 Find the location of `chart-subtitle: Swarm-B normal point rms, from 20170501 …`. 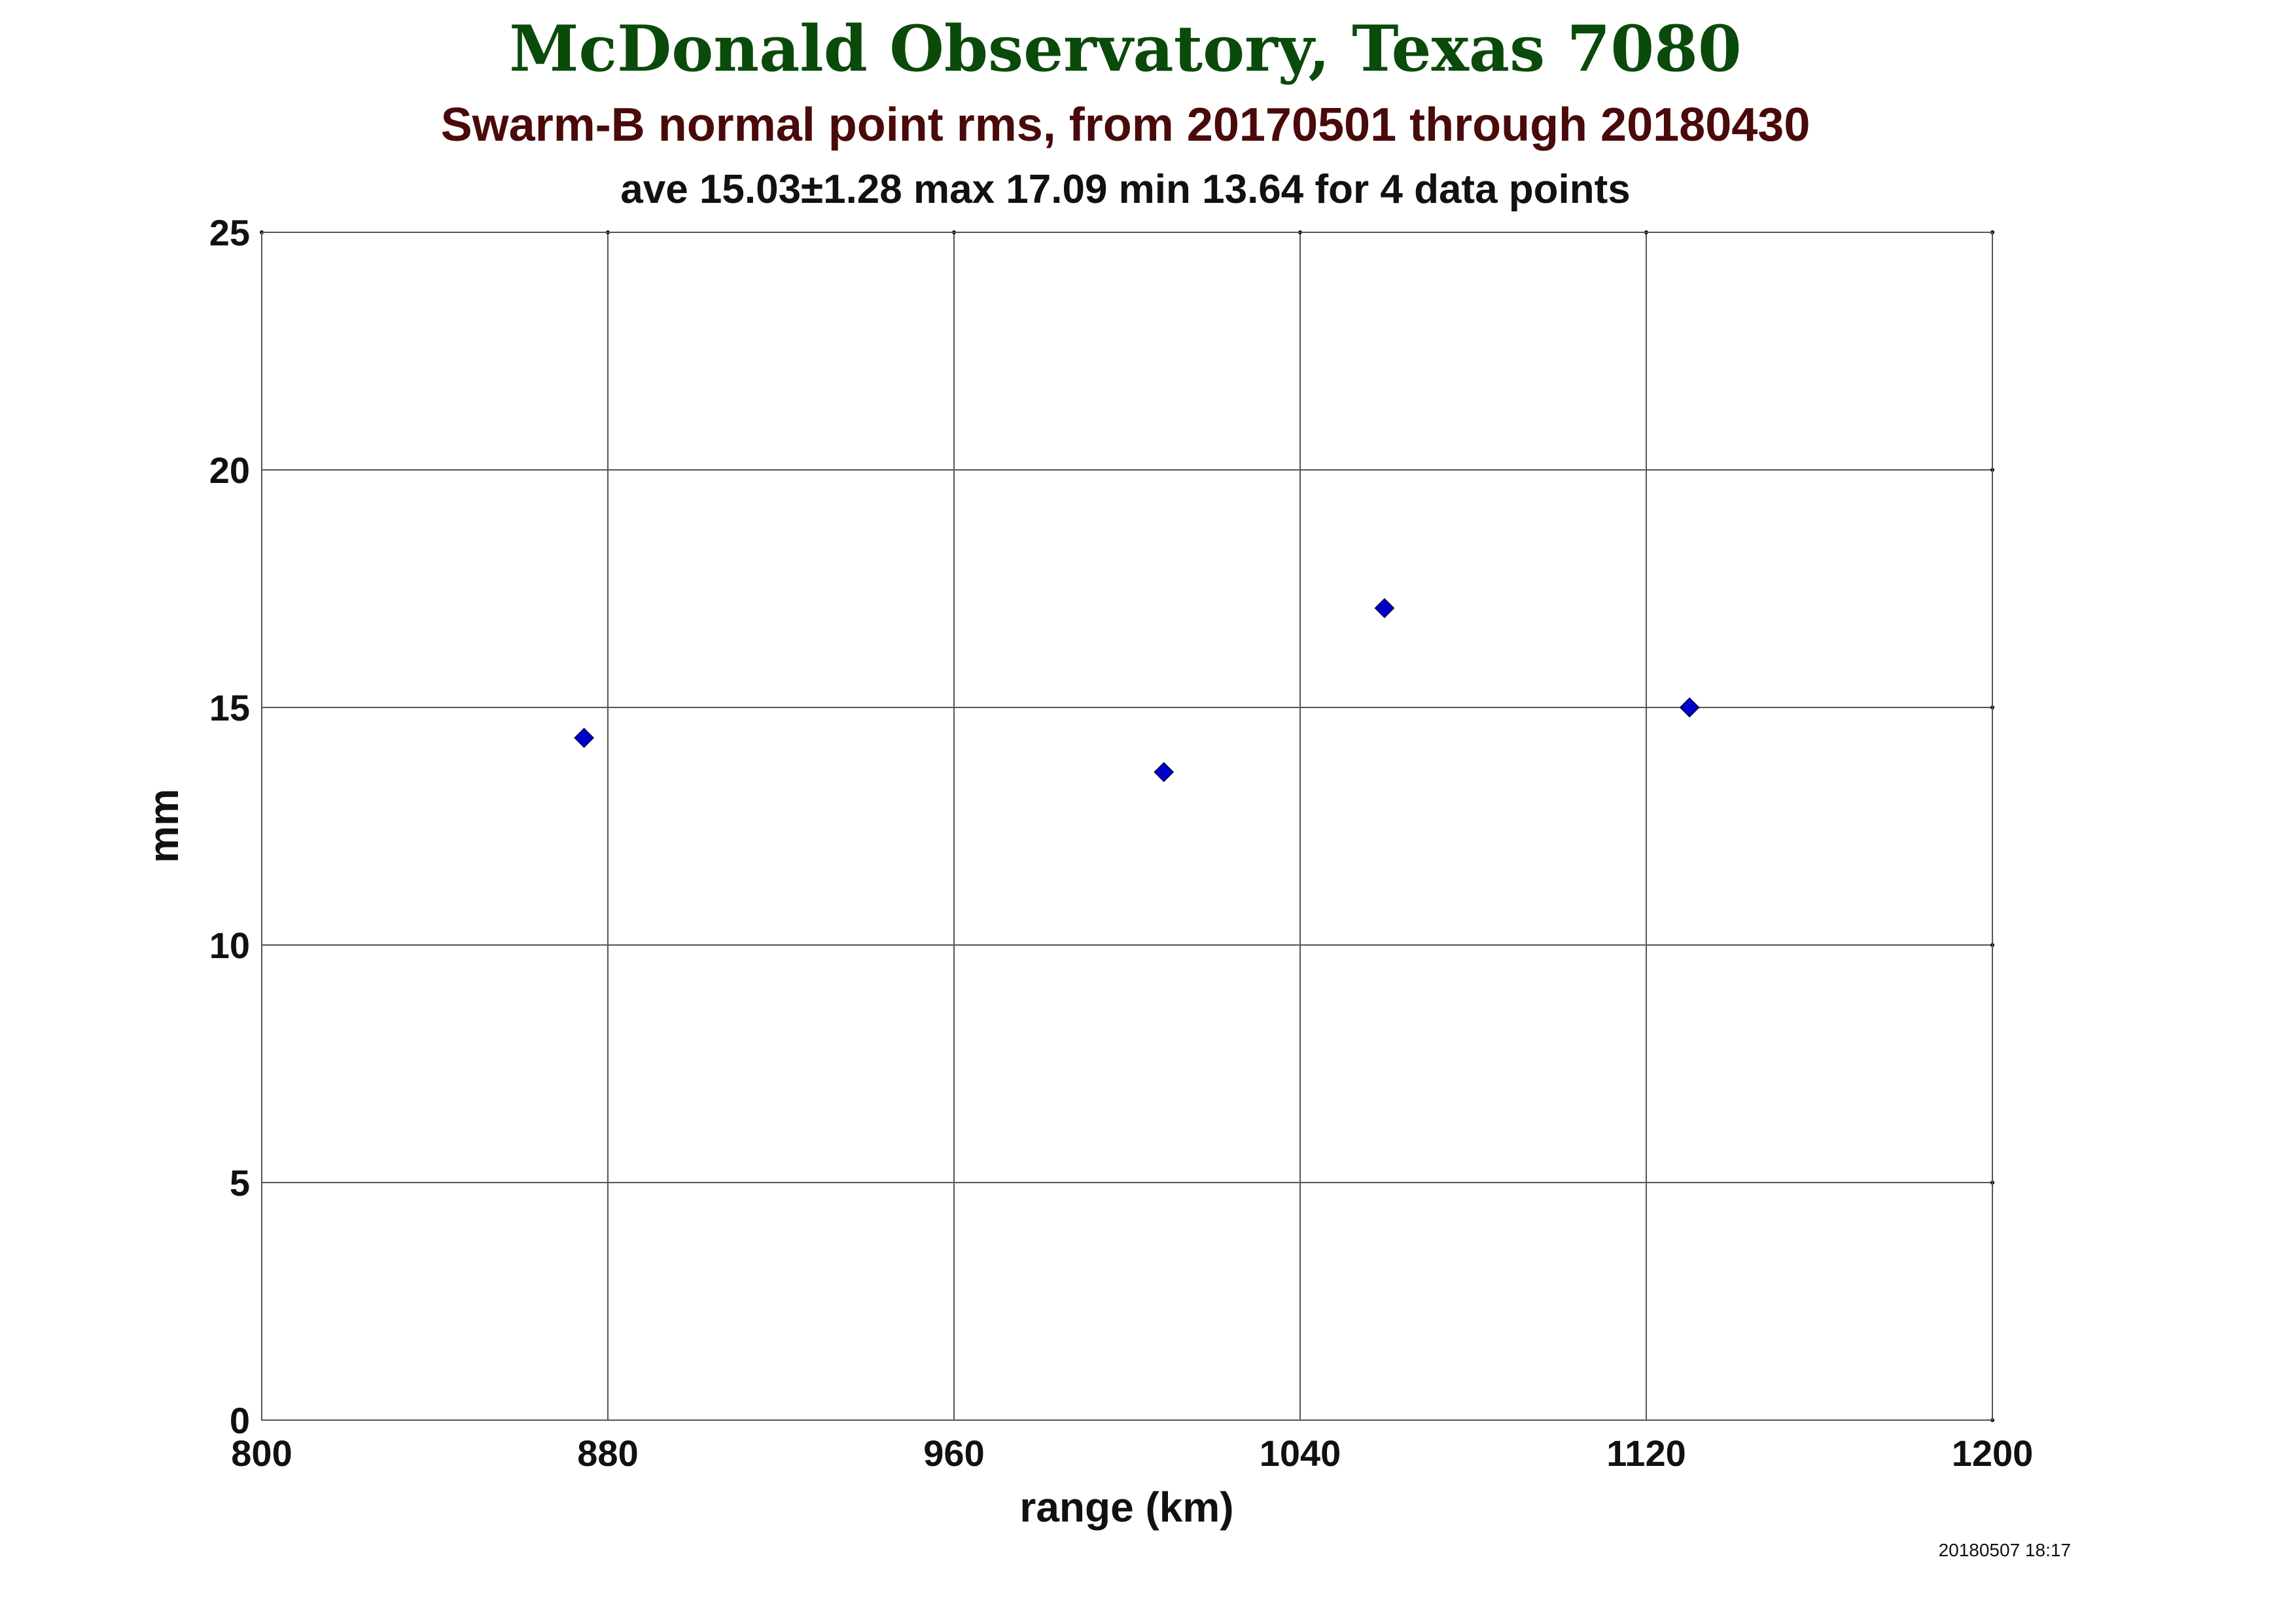

chart-subtitle: Swarm-B normal point rms, from 20170501 … is located at coordinates (1125, 125).